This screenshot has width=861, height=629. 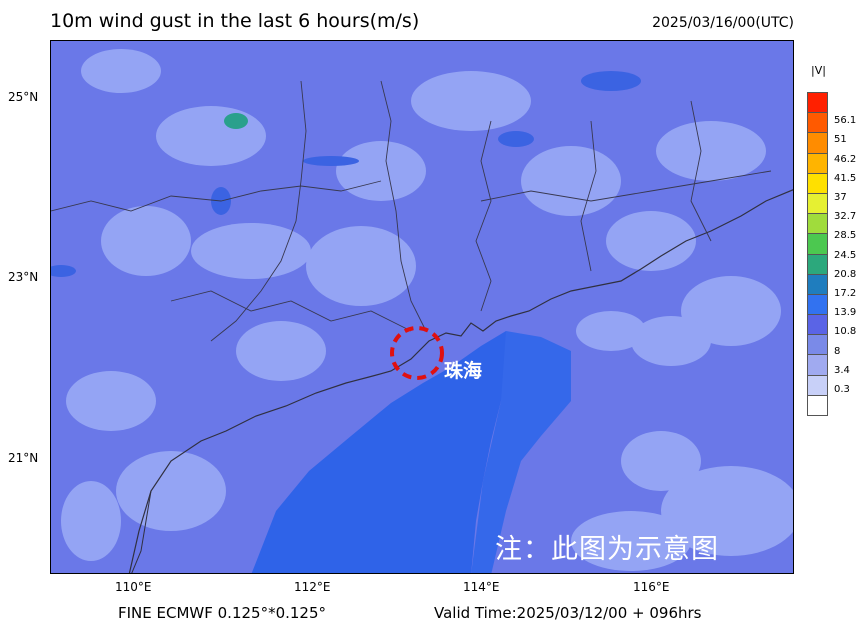 I want to click on lon-label-110: 110°E, so click(x=133, y=587).